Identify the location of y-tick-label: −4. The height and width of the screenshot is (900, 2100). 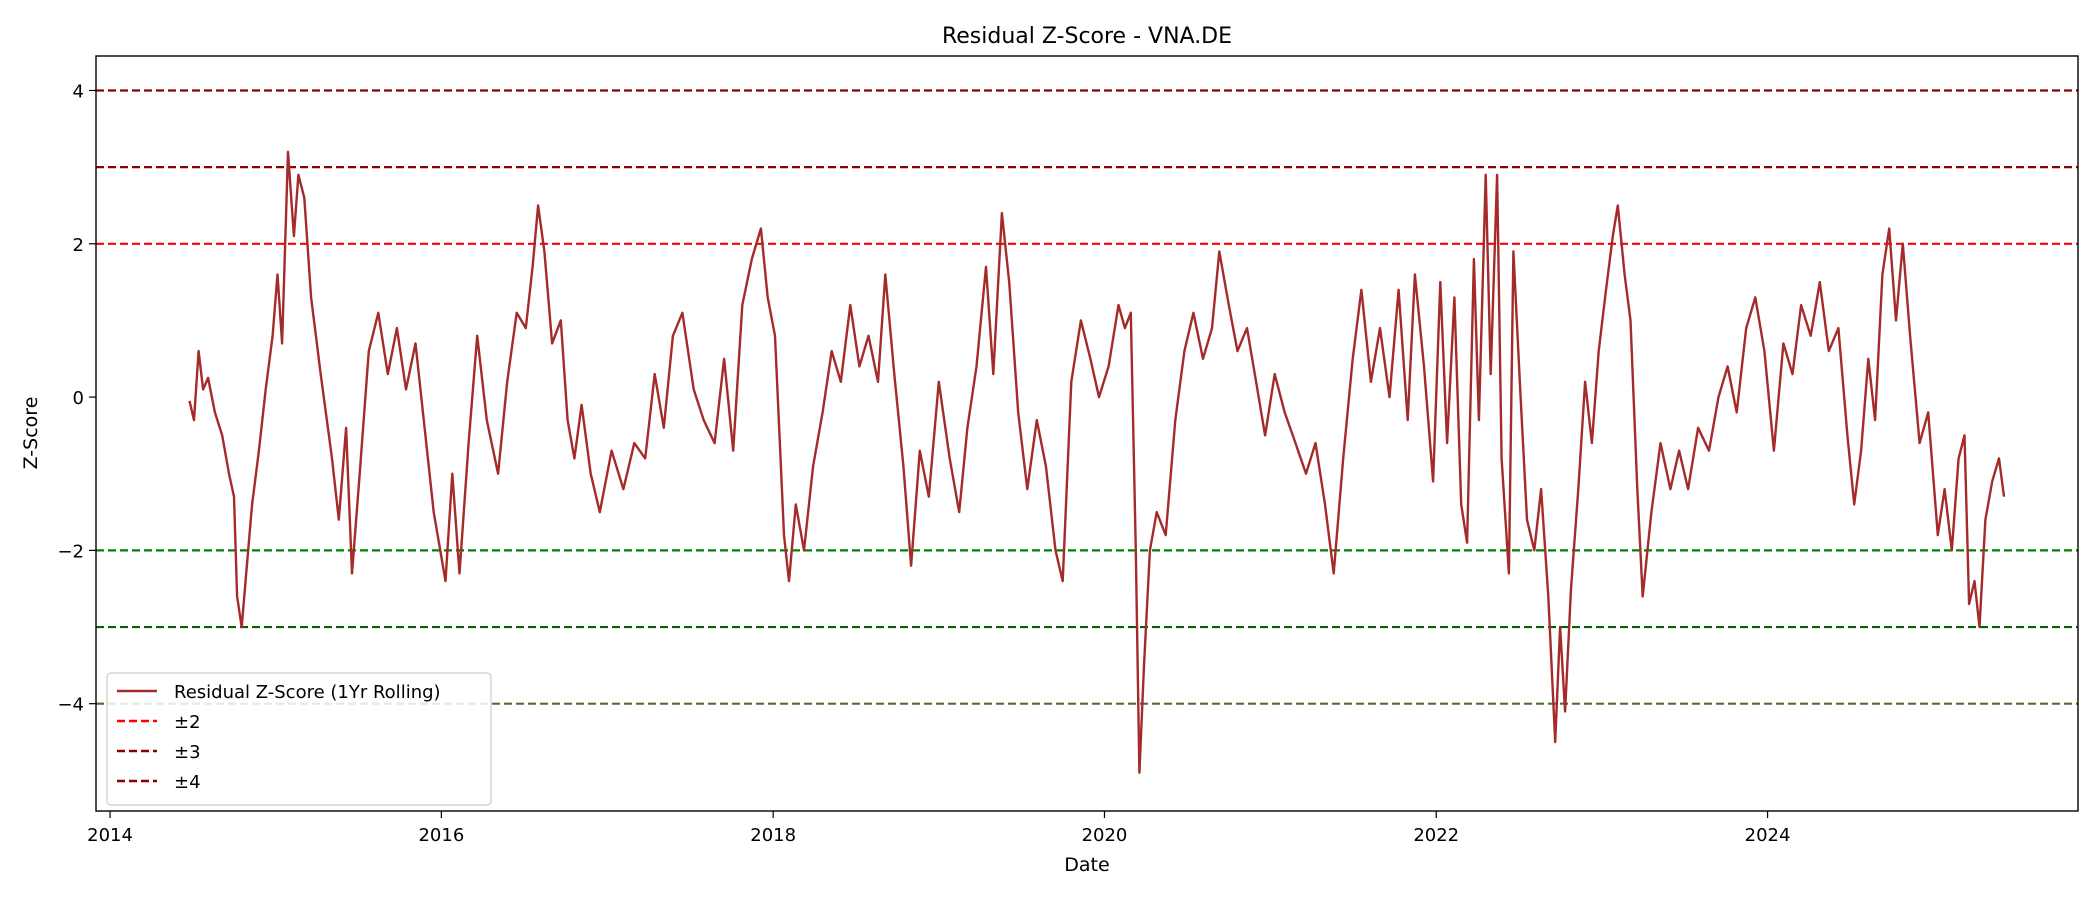
(70, 705).